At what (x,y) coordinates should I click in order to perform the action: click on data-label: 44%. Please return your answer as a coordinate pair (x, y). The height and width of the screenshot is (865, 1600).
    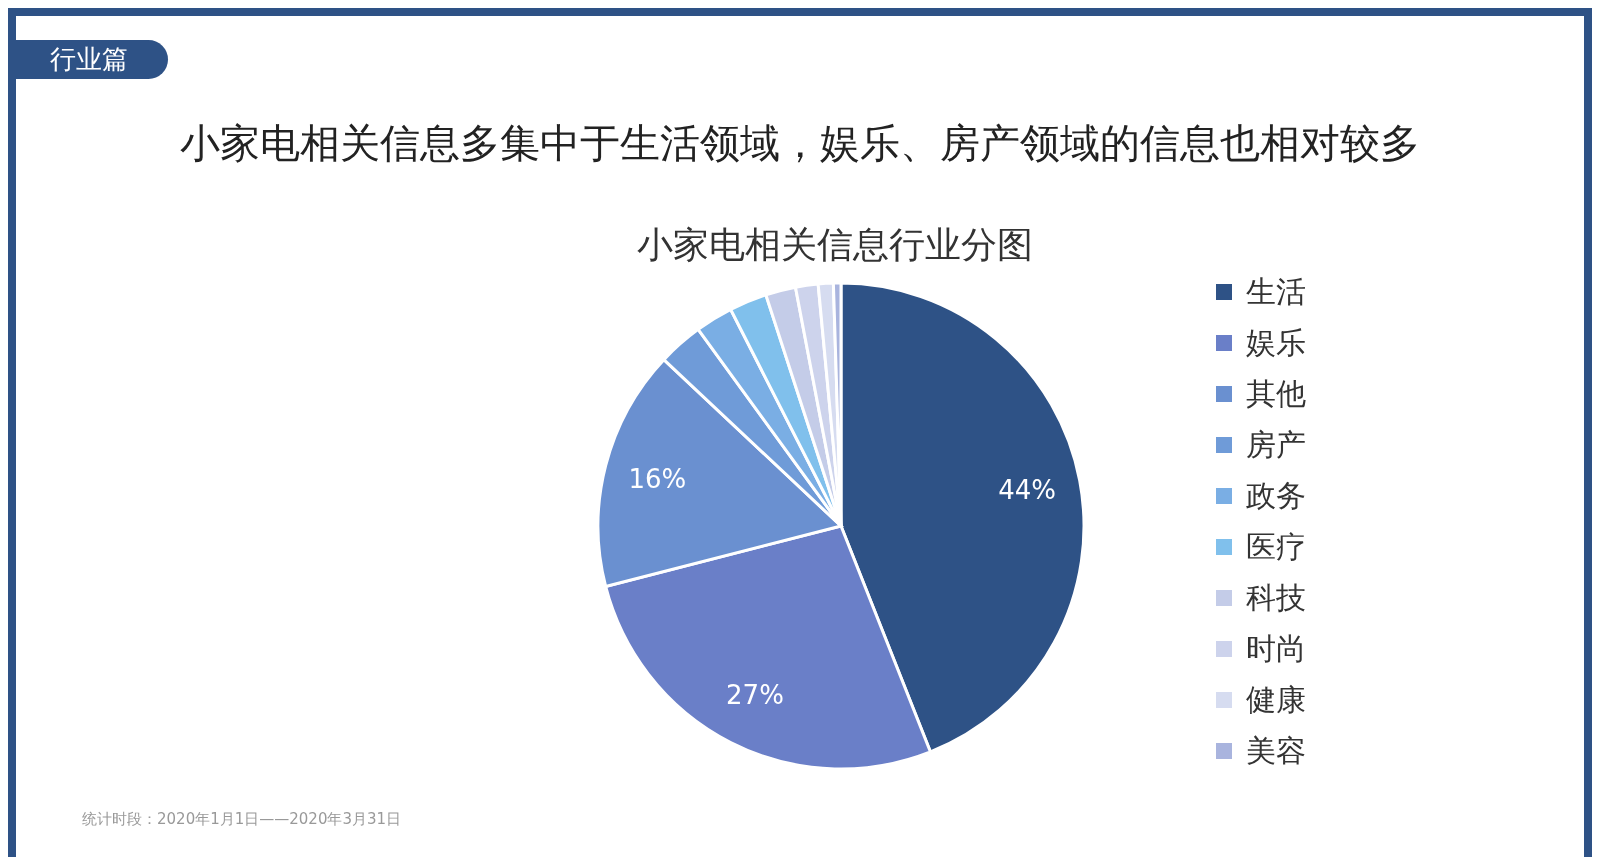
    Looking at the image, I should click on (1027, 490).